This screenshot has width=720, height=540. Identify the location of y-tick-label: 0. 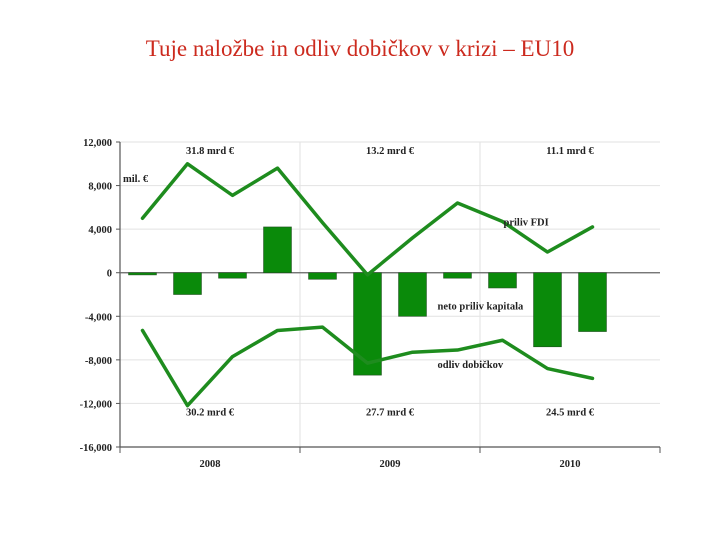
(109, 274).